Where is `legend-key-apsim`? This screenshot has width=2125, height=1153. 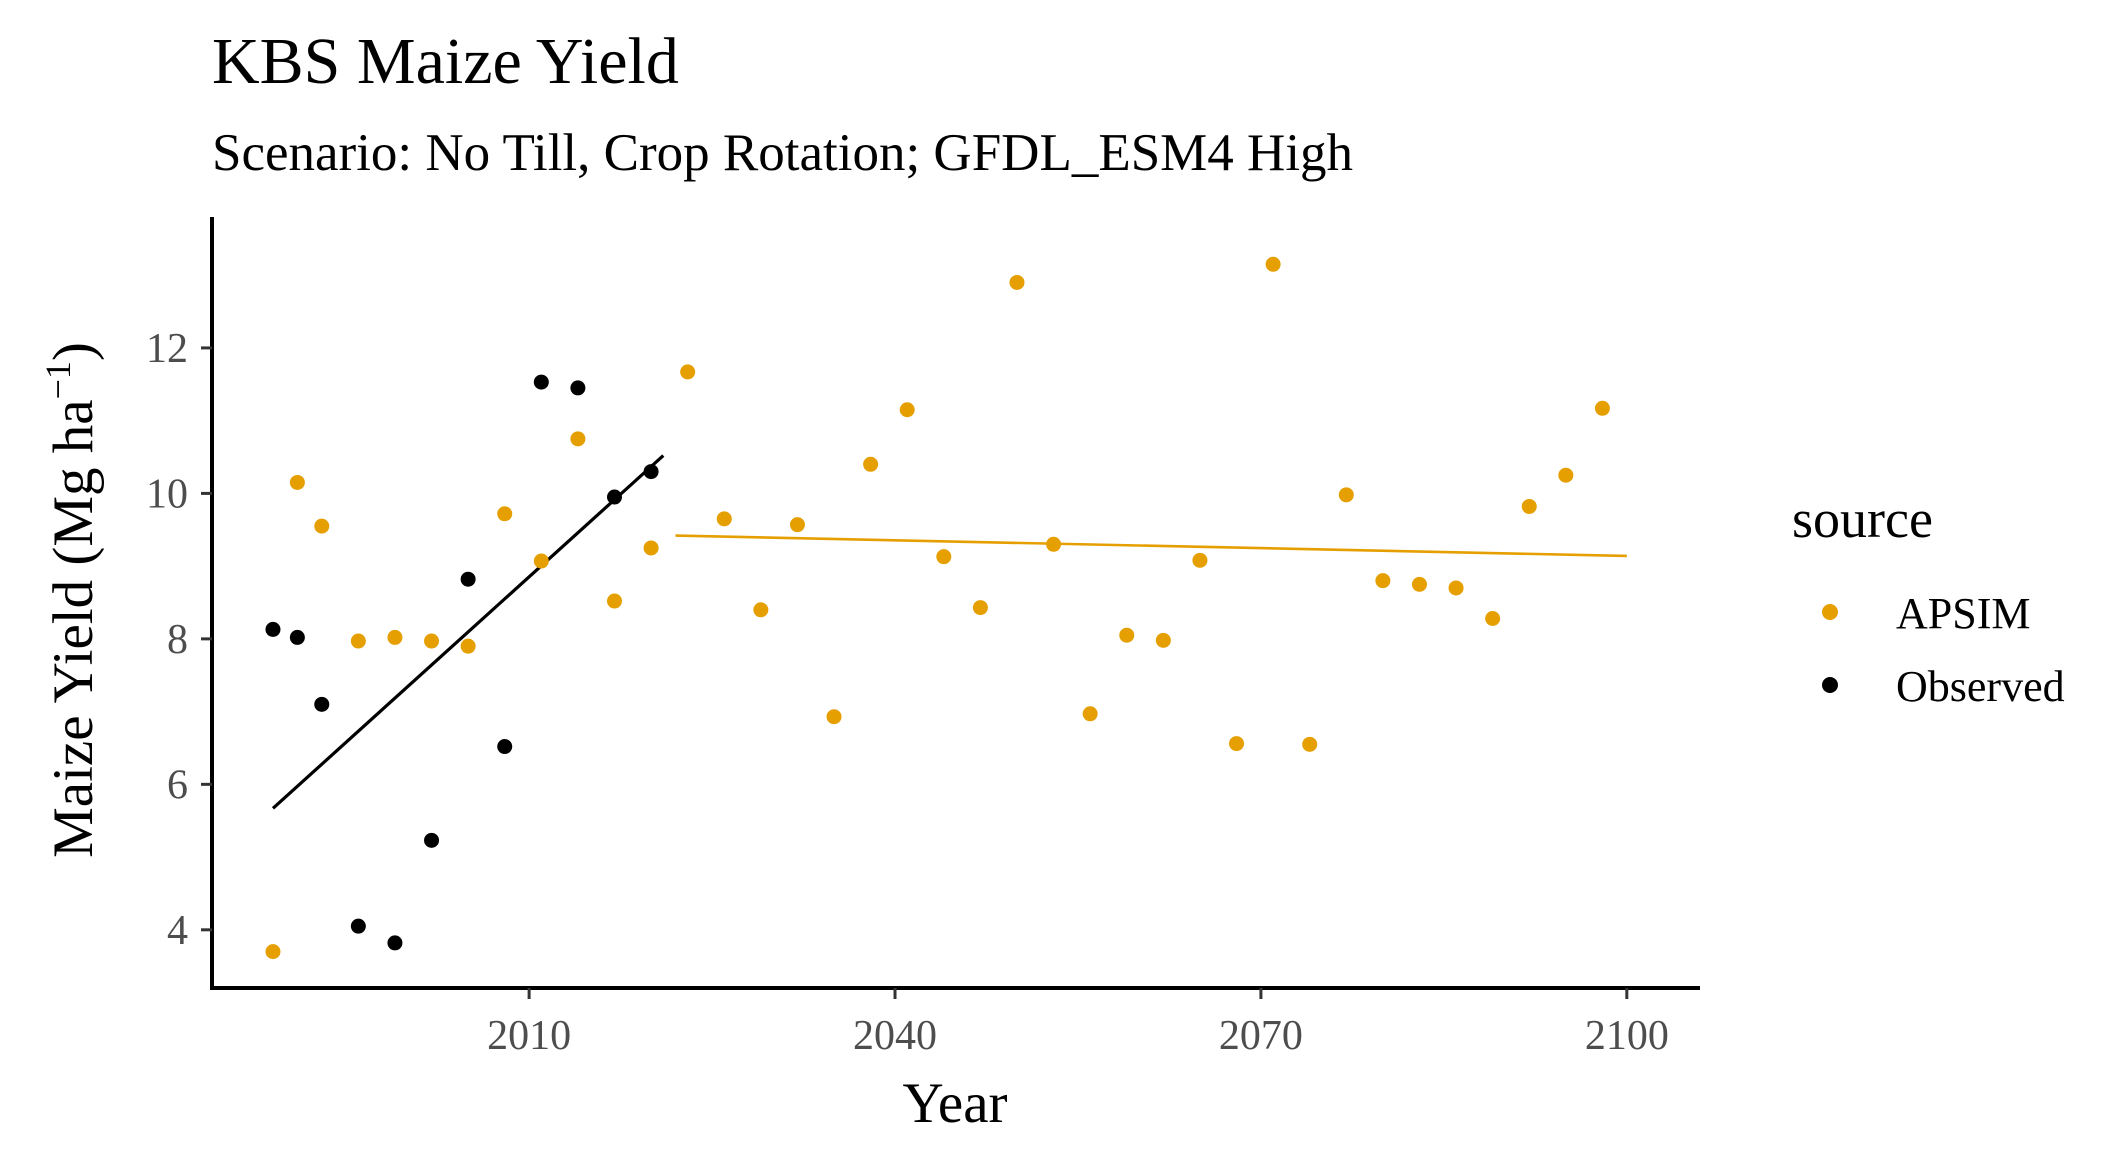
legend-key-apsim is located at coordinates (1830, 612).